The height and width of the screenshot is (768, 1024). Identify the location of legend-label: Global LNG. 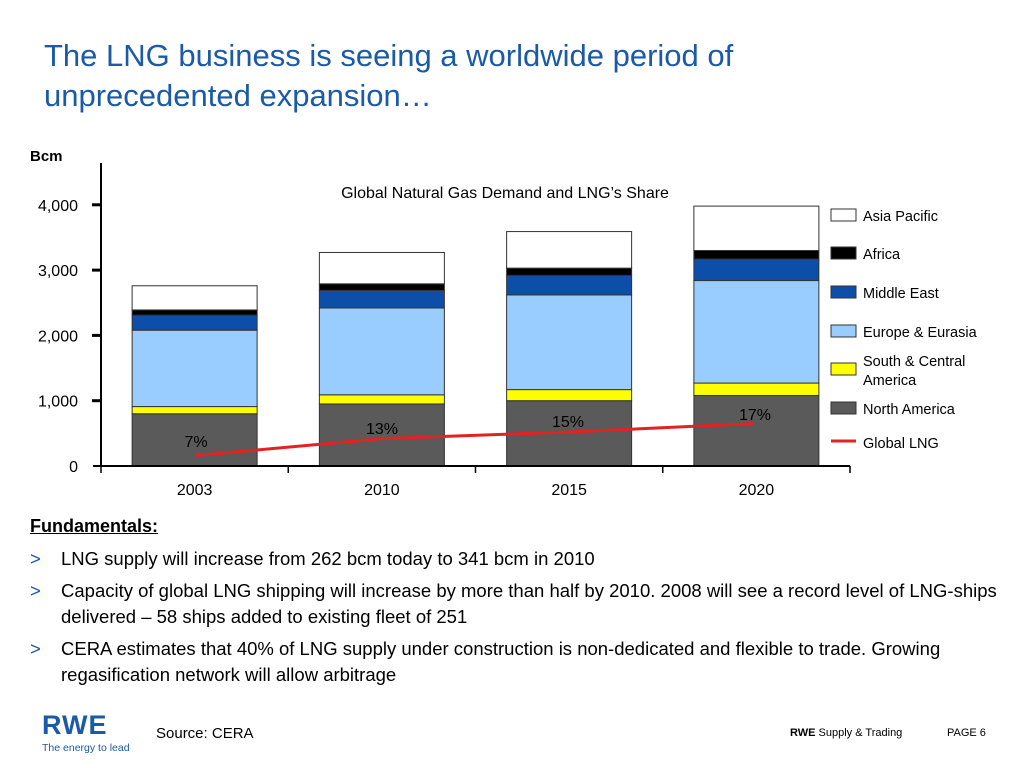
(901, 444).